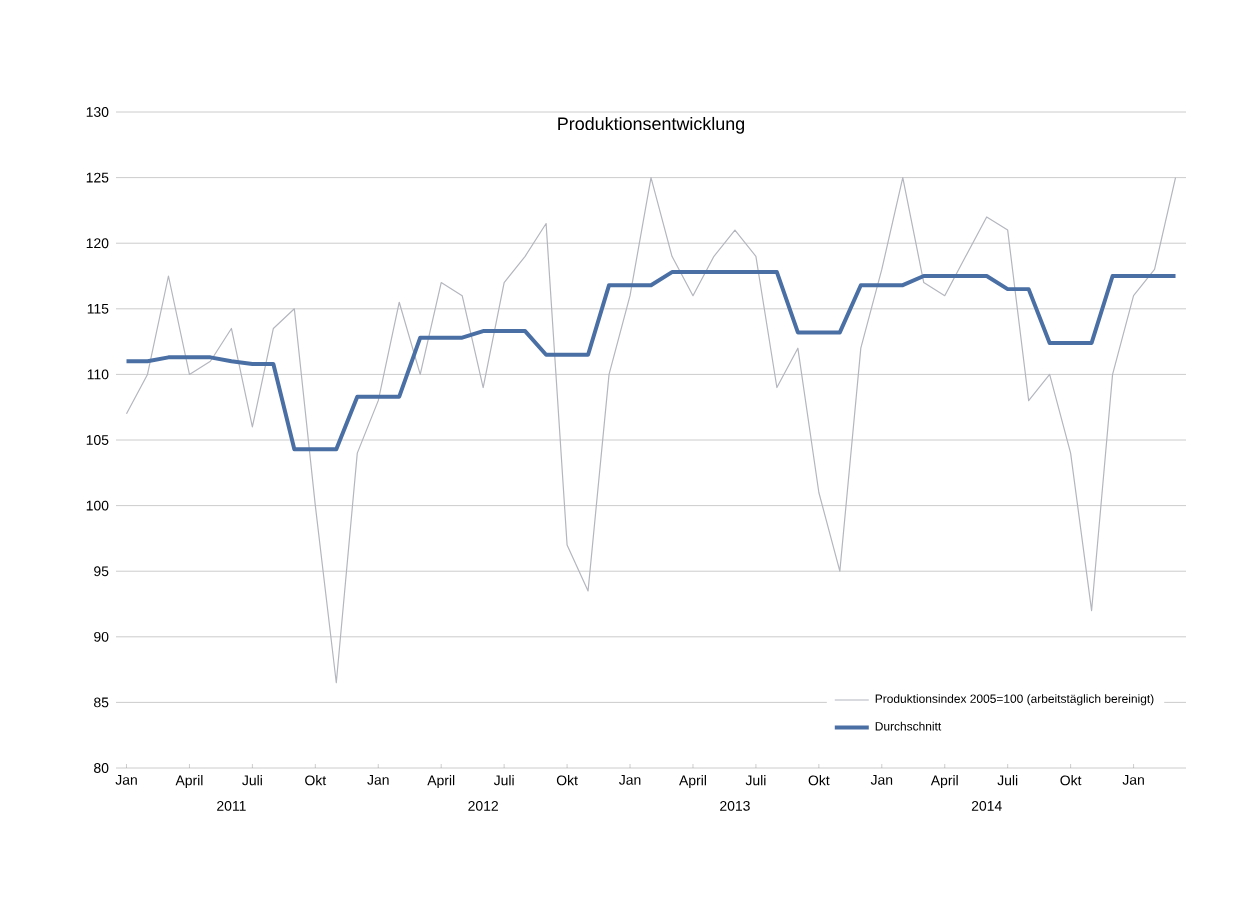 This screenshot has width=1244, height=912. What do you see at coordinates (651, 125) in the screenshot?
I see `chart-title: Produktionsentwicklung` at bounding box center [651, 125].